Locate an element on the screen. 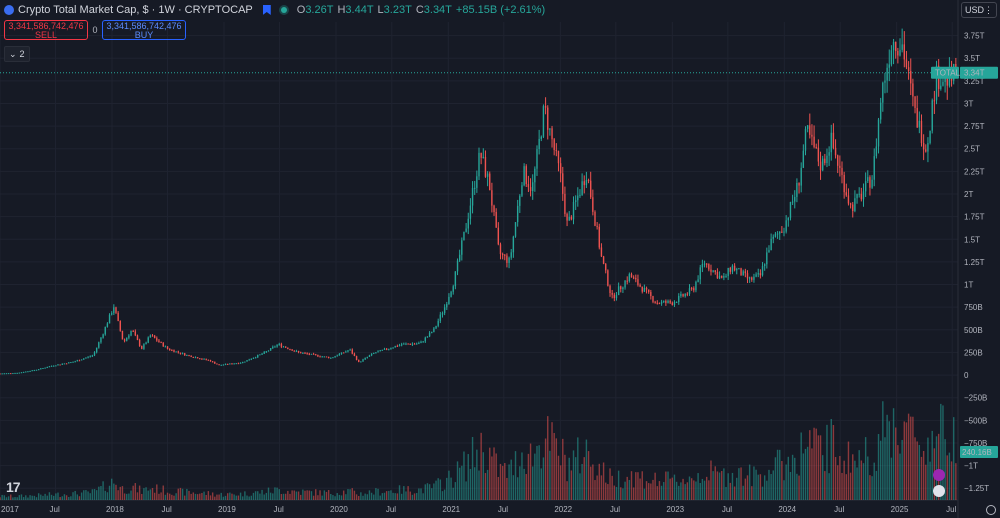 This screenshot has width=1000, height=518. flag-icon is located at coordinates (266, 10).